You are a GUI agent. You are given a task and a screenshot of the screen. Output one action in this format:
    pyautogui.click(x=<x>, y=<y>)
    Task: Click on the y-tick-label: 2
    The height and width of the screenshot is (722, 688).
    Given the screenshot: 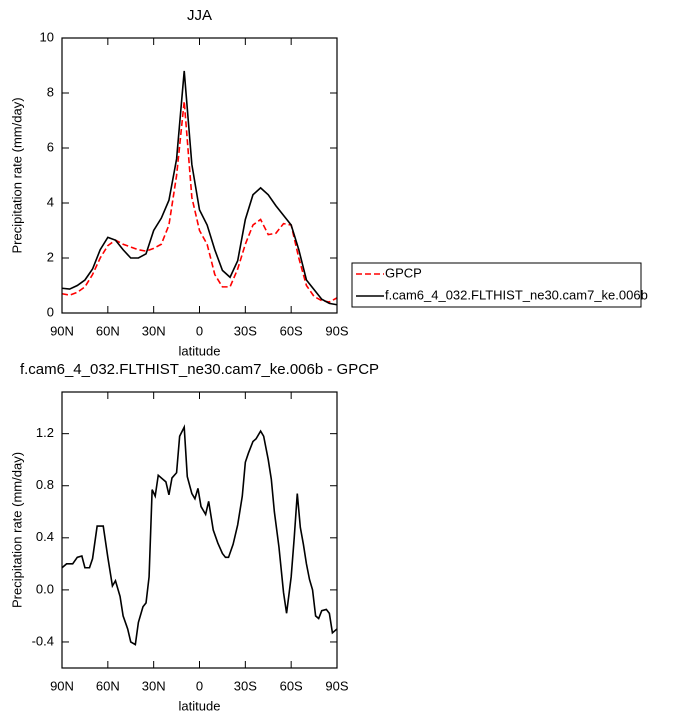 What is the action you would take?
    pyautogui.click(x=50, y=256)
    